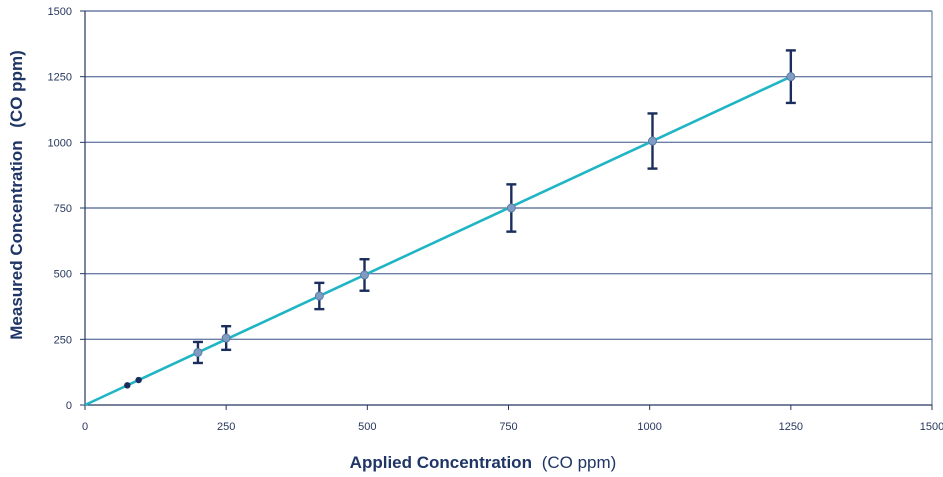  I want to click on x-tick-label-1: 250, so click(226, 427).